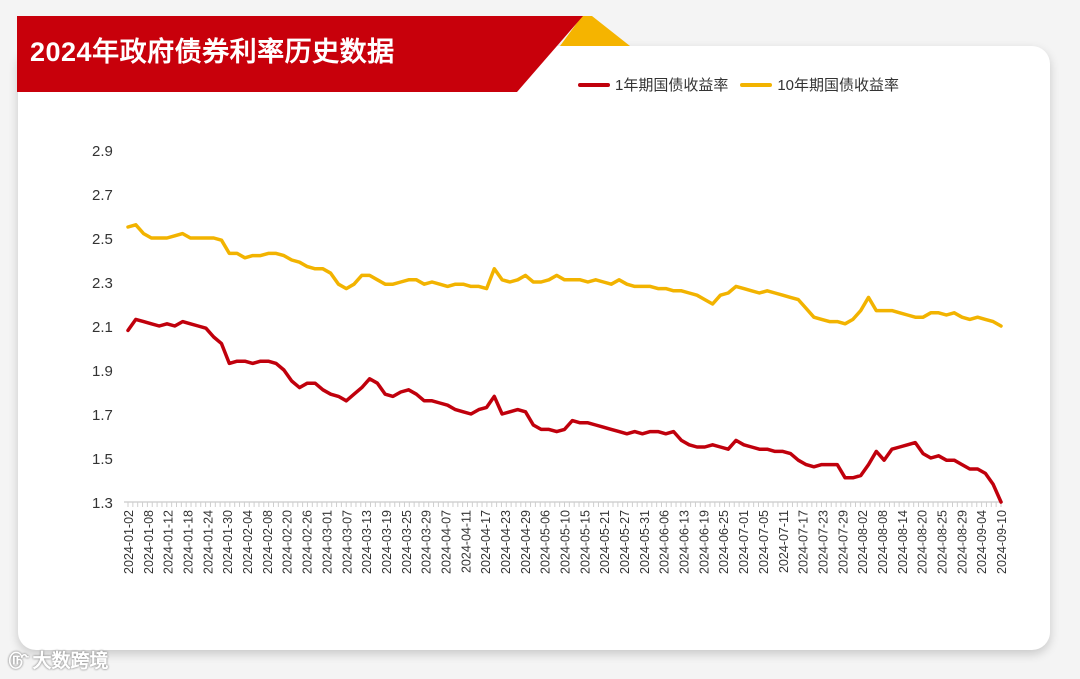 The height and width of the screenshot is (679, 1080). I want to click on x-tick-label: 2024-05-31, so click(645, 542).